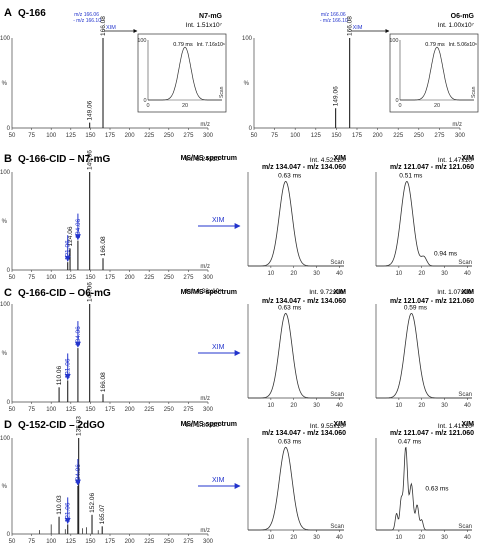 The width and height of the screenshot is (480, 550). Describe the element at coordinates (416, 308) in the screenshot. I see `xim-peak-label: 0.59 ms` at that location.